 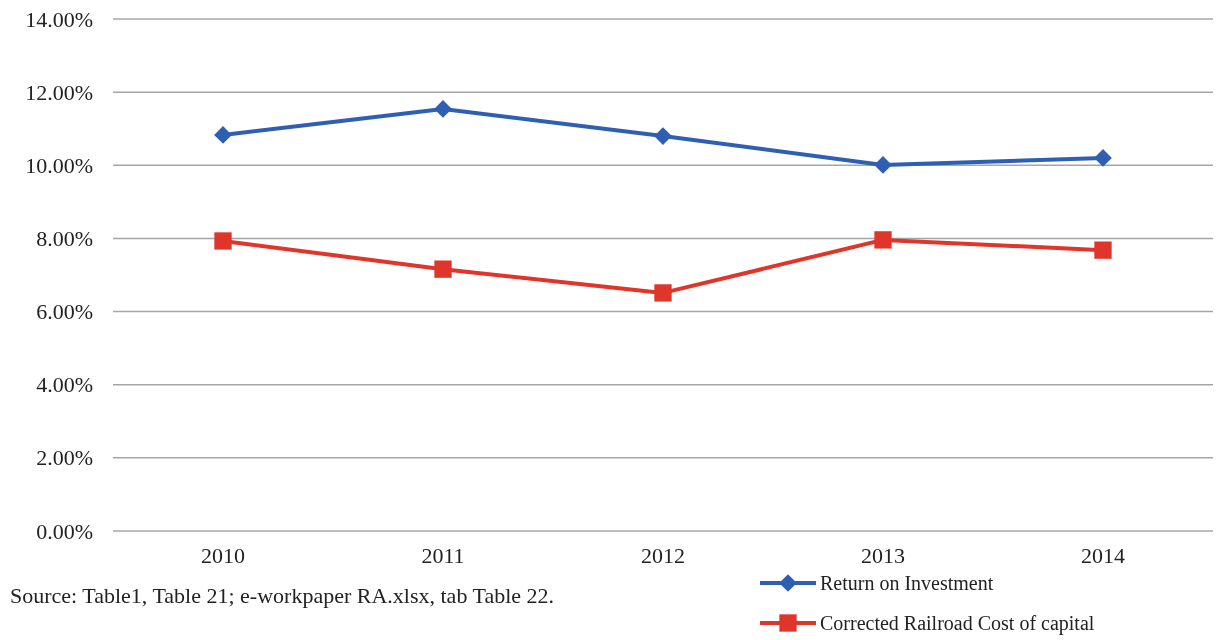 What do you see at coordinates (64, 312) in the screenshot?
I see `y-tick-label: 6.00%` at bounding box center [64, 312].